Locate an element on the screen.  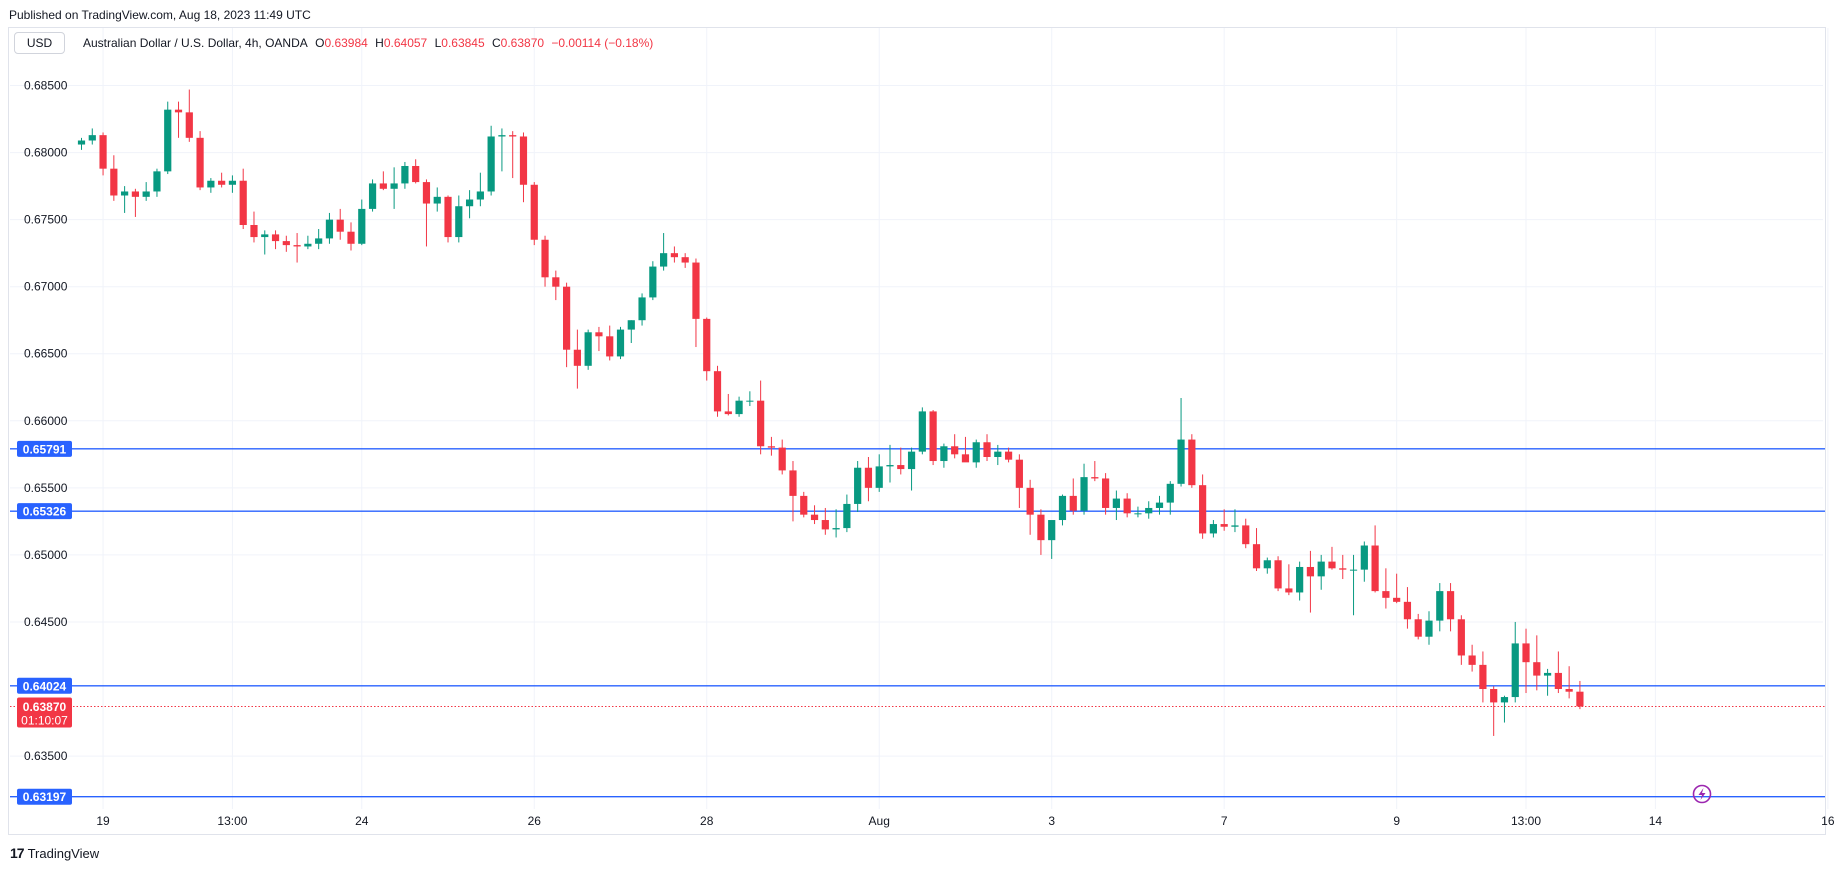
lightning-icon is located at coordinates (1702, 794).